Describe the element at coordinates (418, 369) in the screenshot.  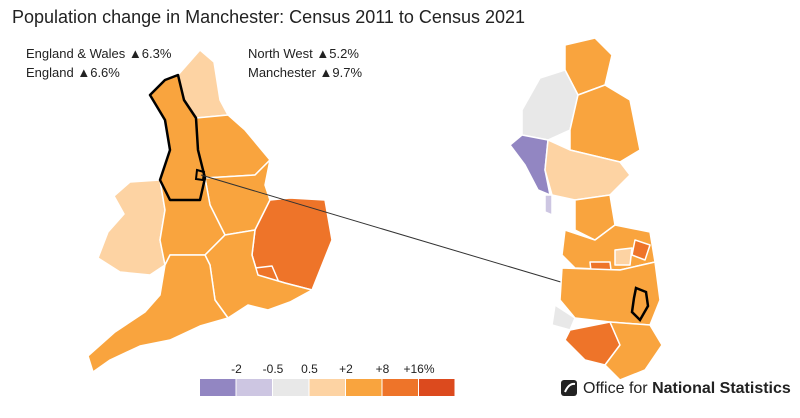
I see `legend-label: +16%` at that location.